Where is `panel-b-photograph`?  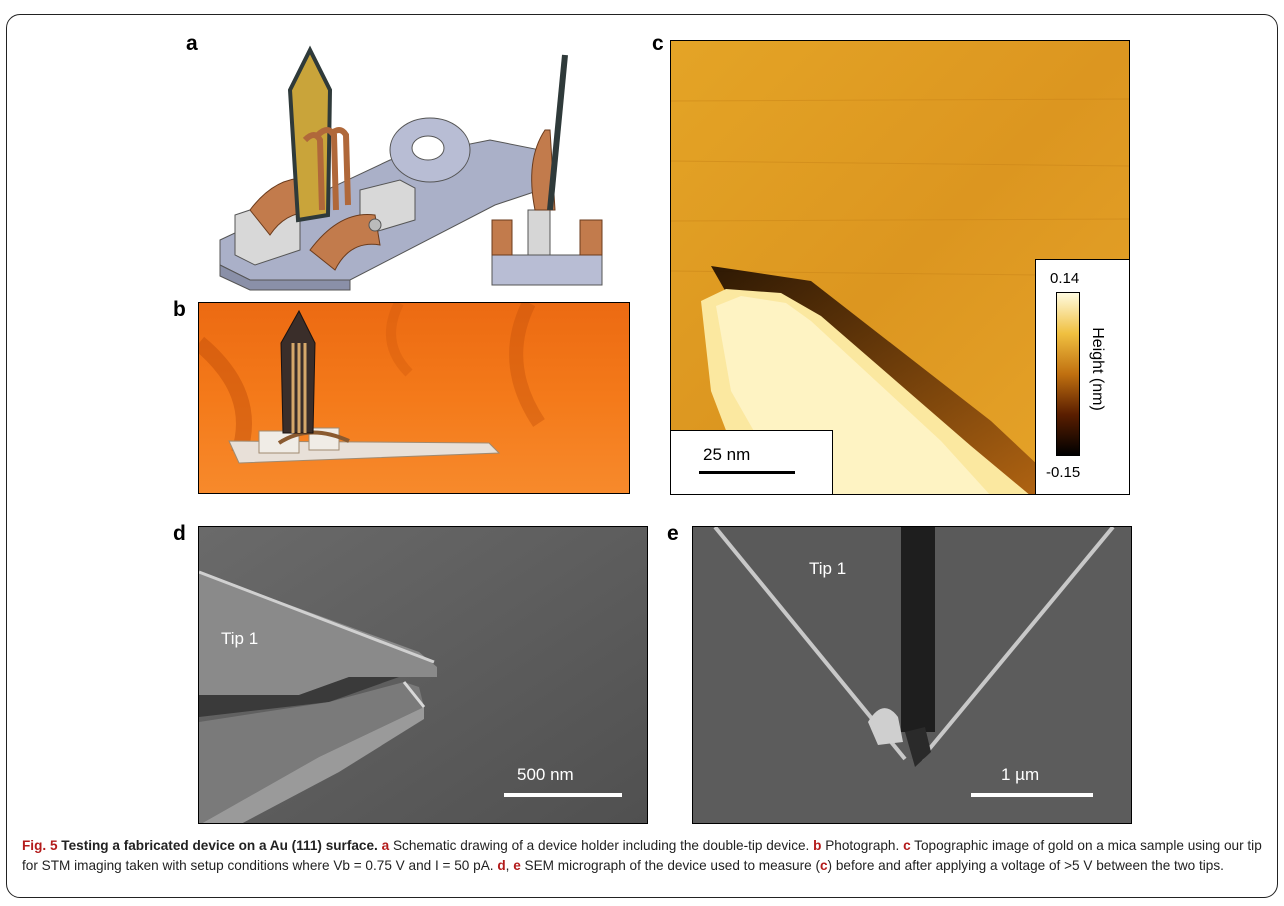 panel-b-photograph is located at coordinates (414, 398).